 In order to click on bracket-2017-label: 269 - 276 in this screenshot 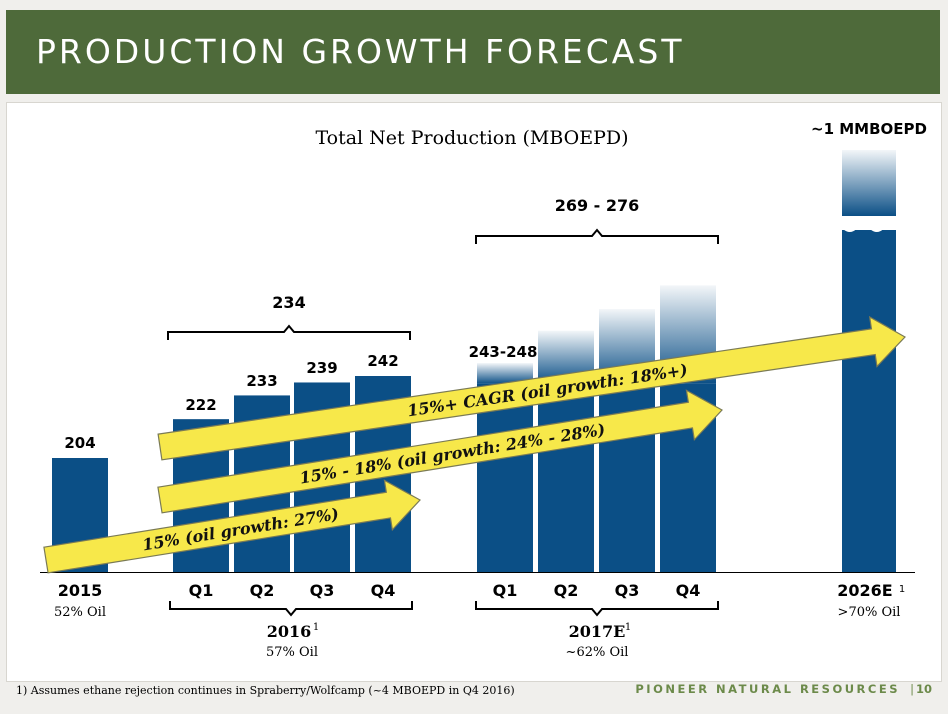, I will do `click(597, 205)`.